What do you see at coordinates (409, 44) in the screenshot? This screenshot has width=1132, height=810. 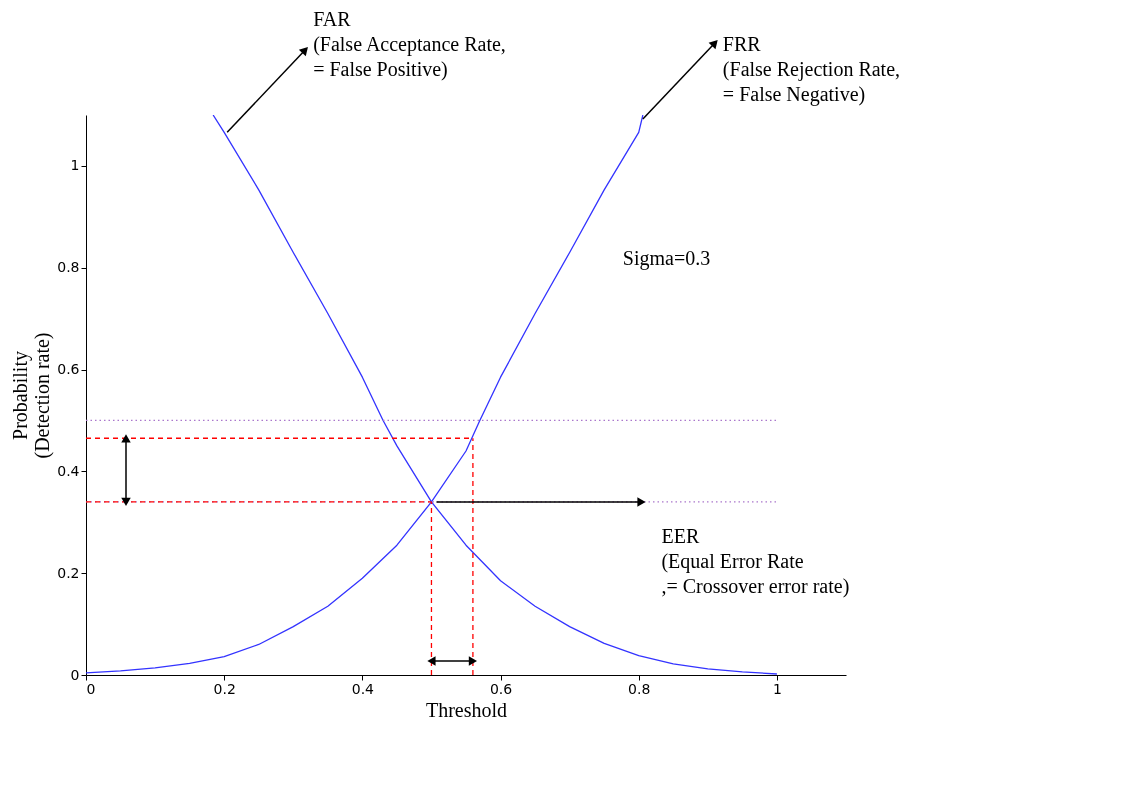 I see `text: FAR (False Acceptance Rate, = False Positive)` at bounding box center [409, 44].